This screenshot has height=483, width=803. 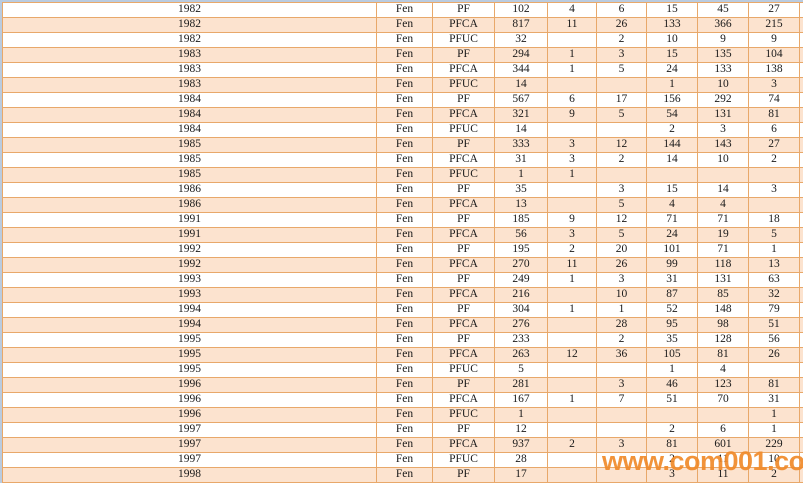 What do you see at coordinates (402, 40) in the screenshot?
I see `table-row: 1982FenPFUC32210992` at bounding box center [402, 40].